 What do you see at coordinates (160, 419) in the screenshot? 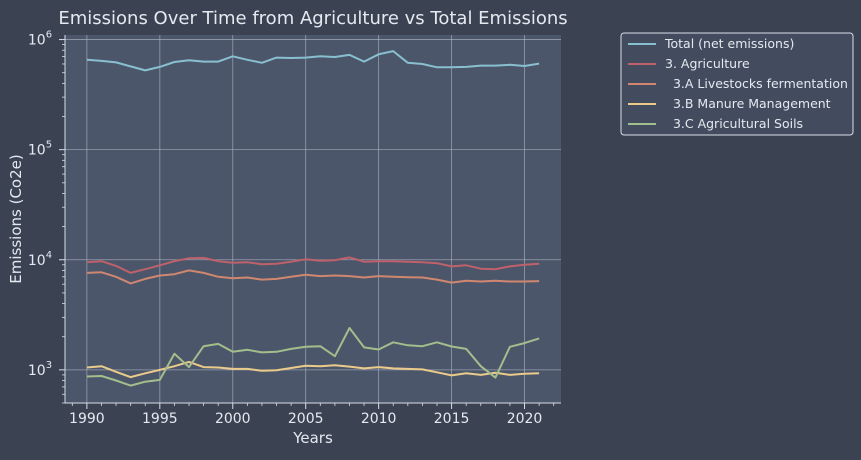
I see `x-tick-label: 1995` at bounding box center [160, 419].